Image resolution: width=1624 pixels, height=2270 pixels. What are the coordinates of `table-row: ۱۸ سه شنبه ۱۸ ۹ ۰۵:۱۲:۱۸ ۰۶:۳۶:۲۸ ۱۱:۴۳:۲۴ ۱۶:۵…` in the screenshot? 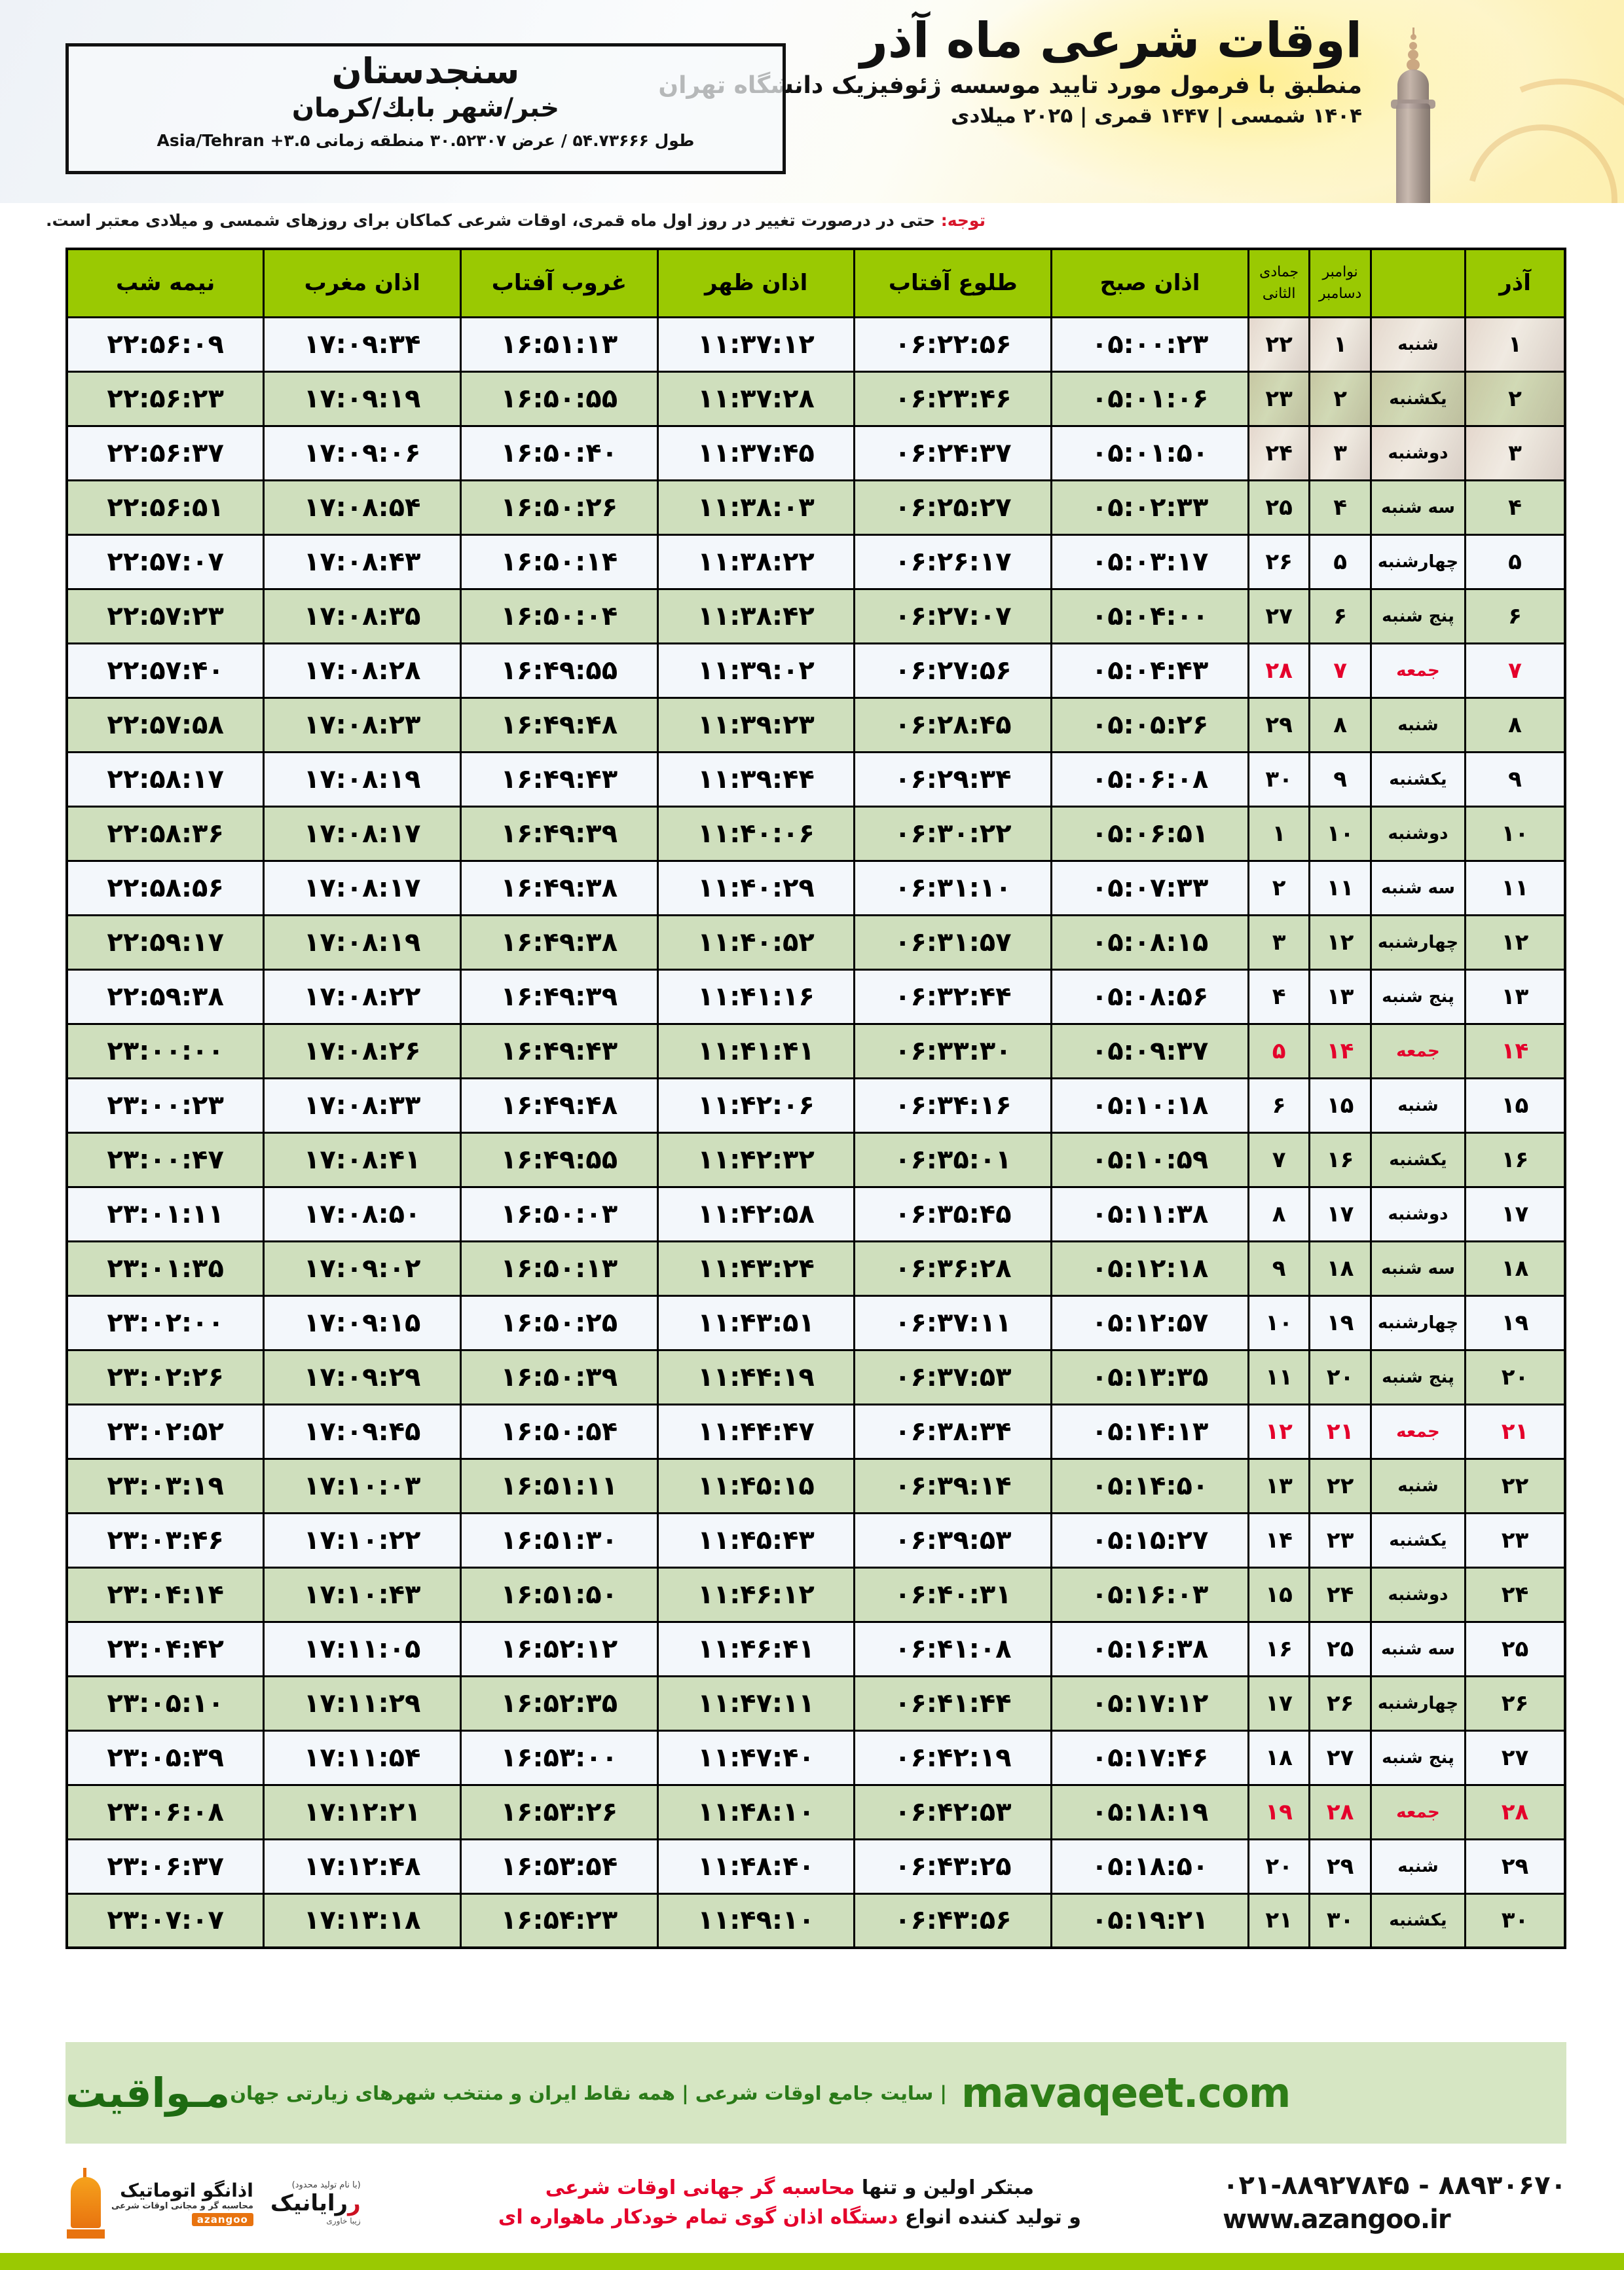 It's located at (815, 1268).